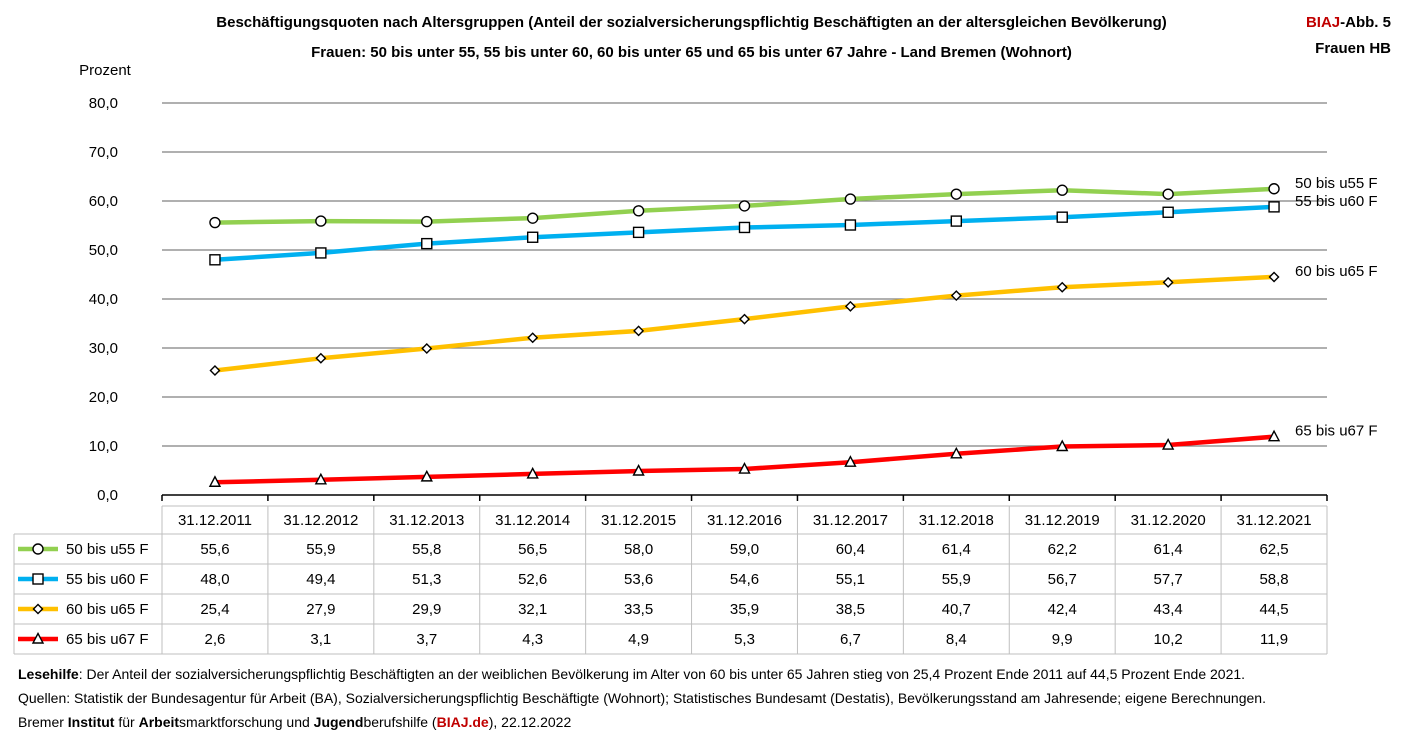  I want to click on series-end-label: 65 bis u67 F, so click(1336, 431).